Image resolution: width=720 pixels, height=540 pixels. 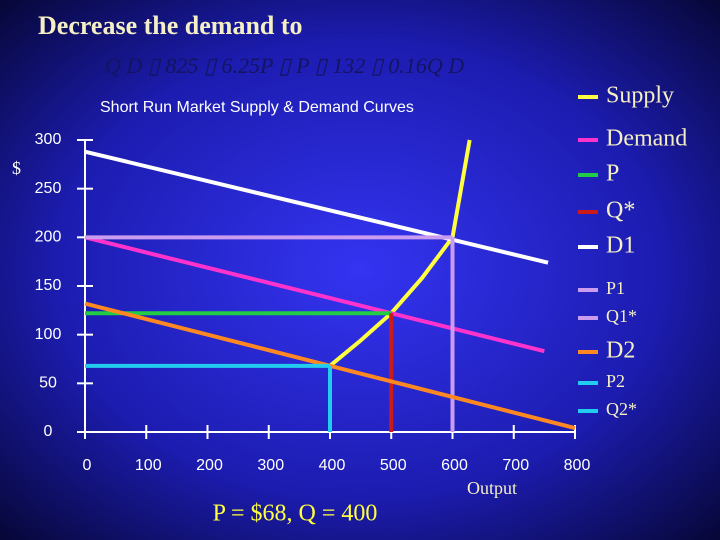 What do you see at coordinates (170, 25) in the screenshot?
I see `slide-title: Decrease the demand to` at bounding box center [170, 25].